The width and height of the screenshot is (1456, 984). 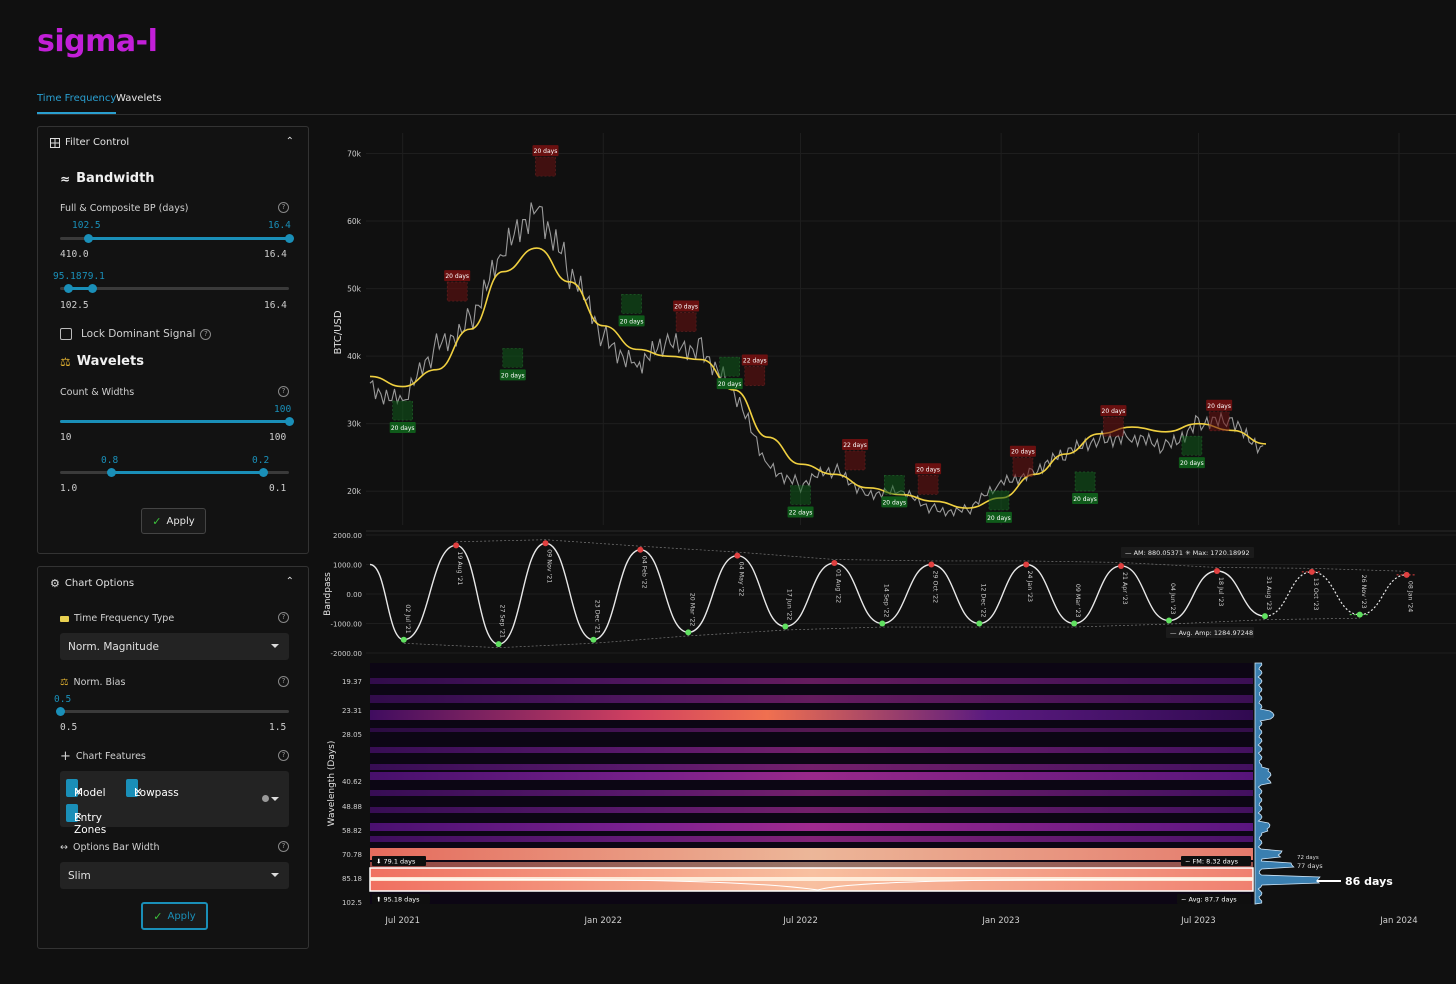 I want to click on y-tick-label: 20k, so click(x=354, y=491).